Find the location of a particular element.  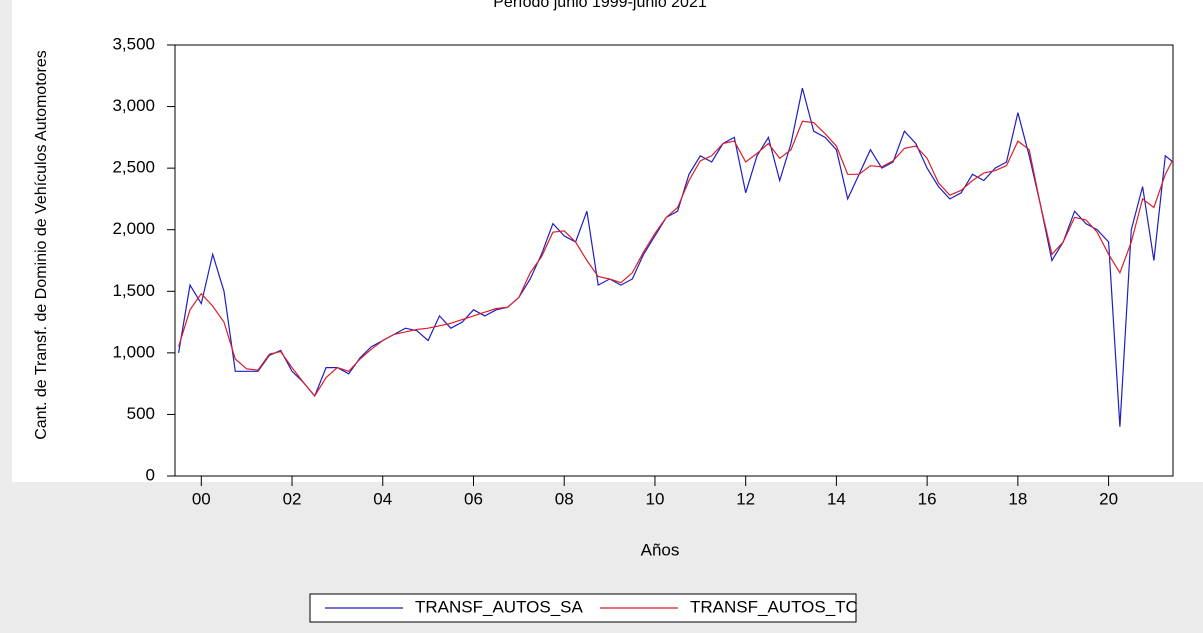

x-tick-label: 08 is located at coordinates (564, 498).